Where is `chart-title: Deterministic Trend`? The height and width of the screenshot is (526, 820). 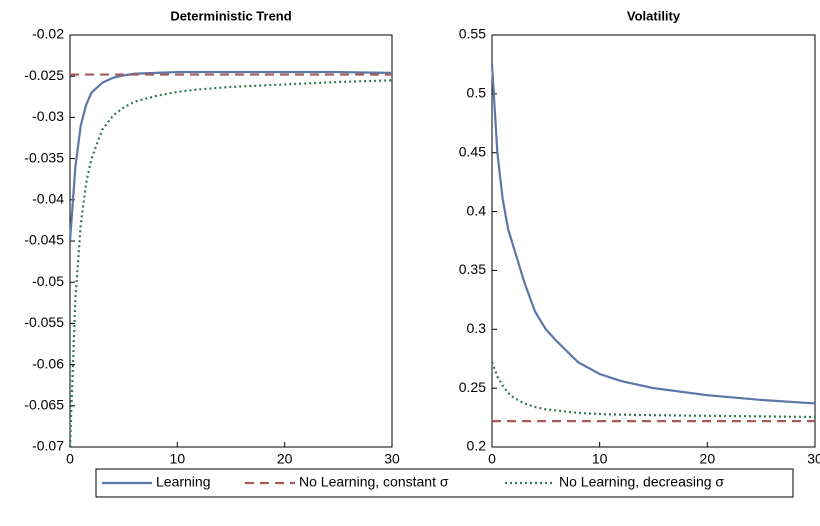 chart-title: Deterministic Trend is located at coordinates (230, 15).